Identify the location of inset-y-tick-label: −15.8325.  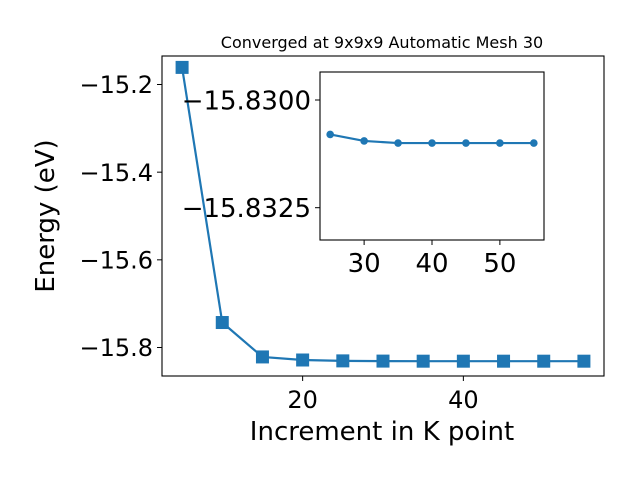
(246, 209).